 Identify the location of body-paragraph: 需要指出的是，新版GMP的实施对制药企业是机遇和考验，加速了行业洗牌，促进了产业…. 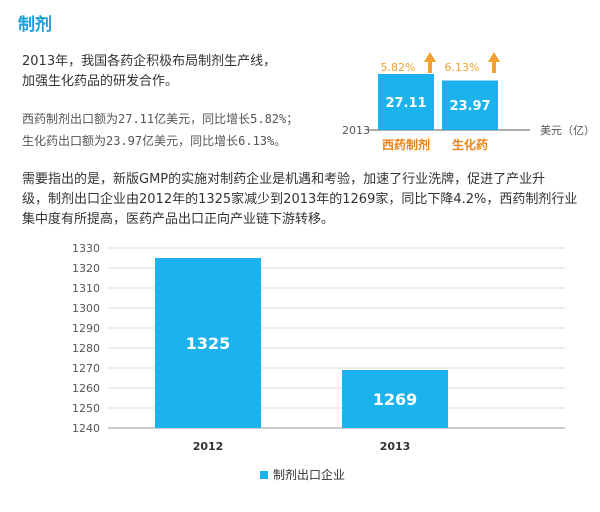
(302, 200).